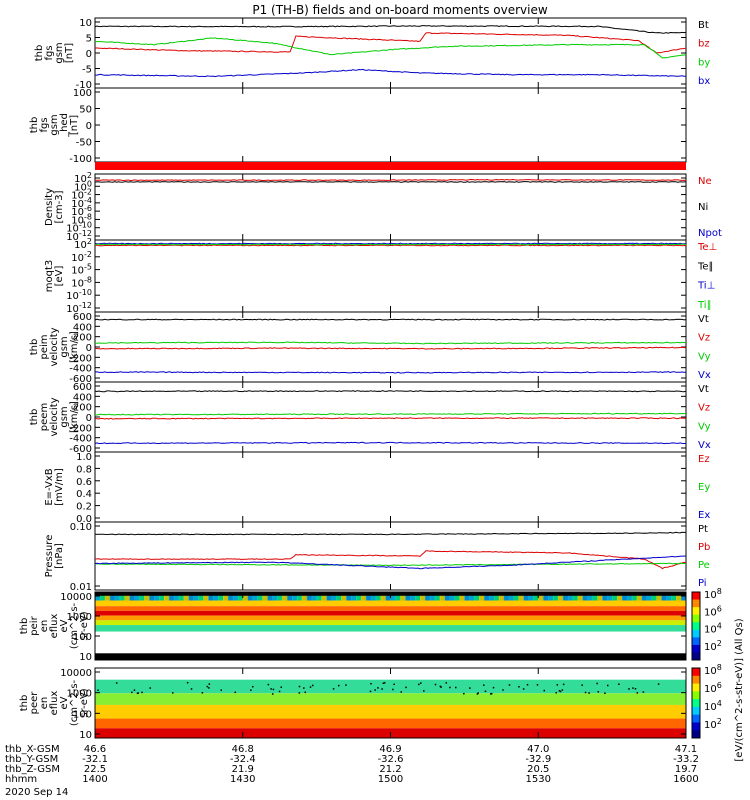 This screenshot has height=800, width=750. I want to click on ylabel: Pressure [nPa], so click(54, 556).